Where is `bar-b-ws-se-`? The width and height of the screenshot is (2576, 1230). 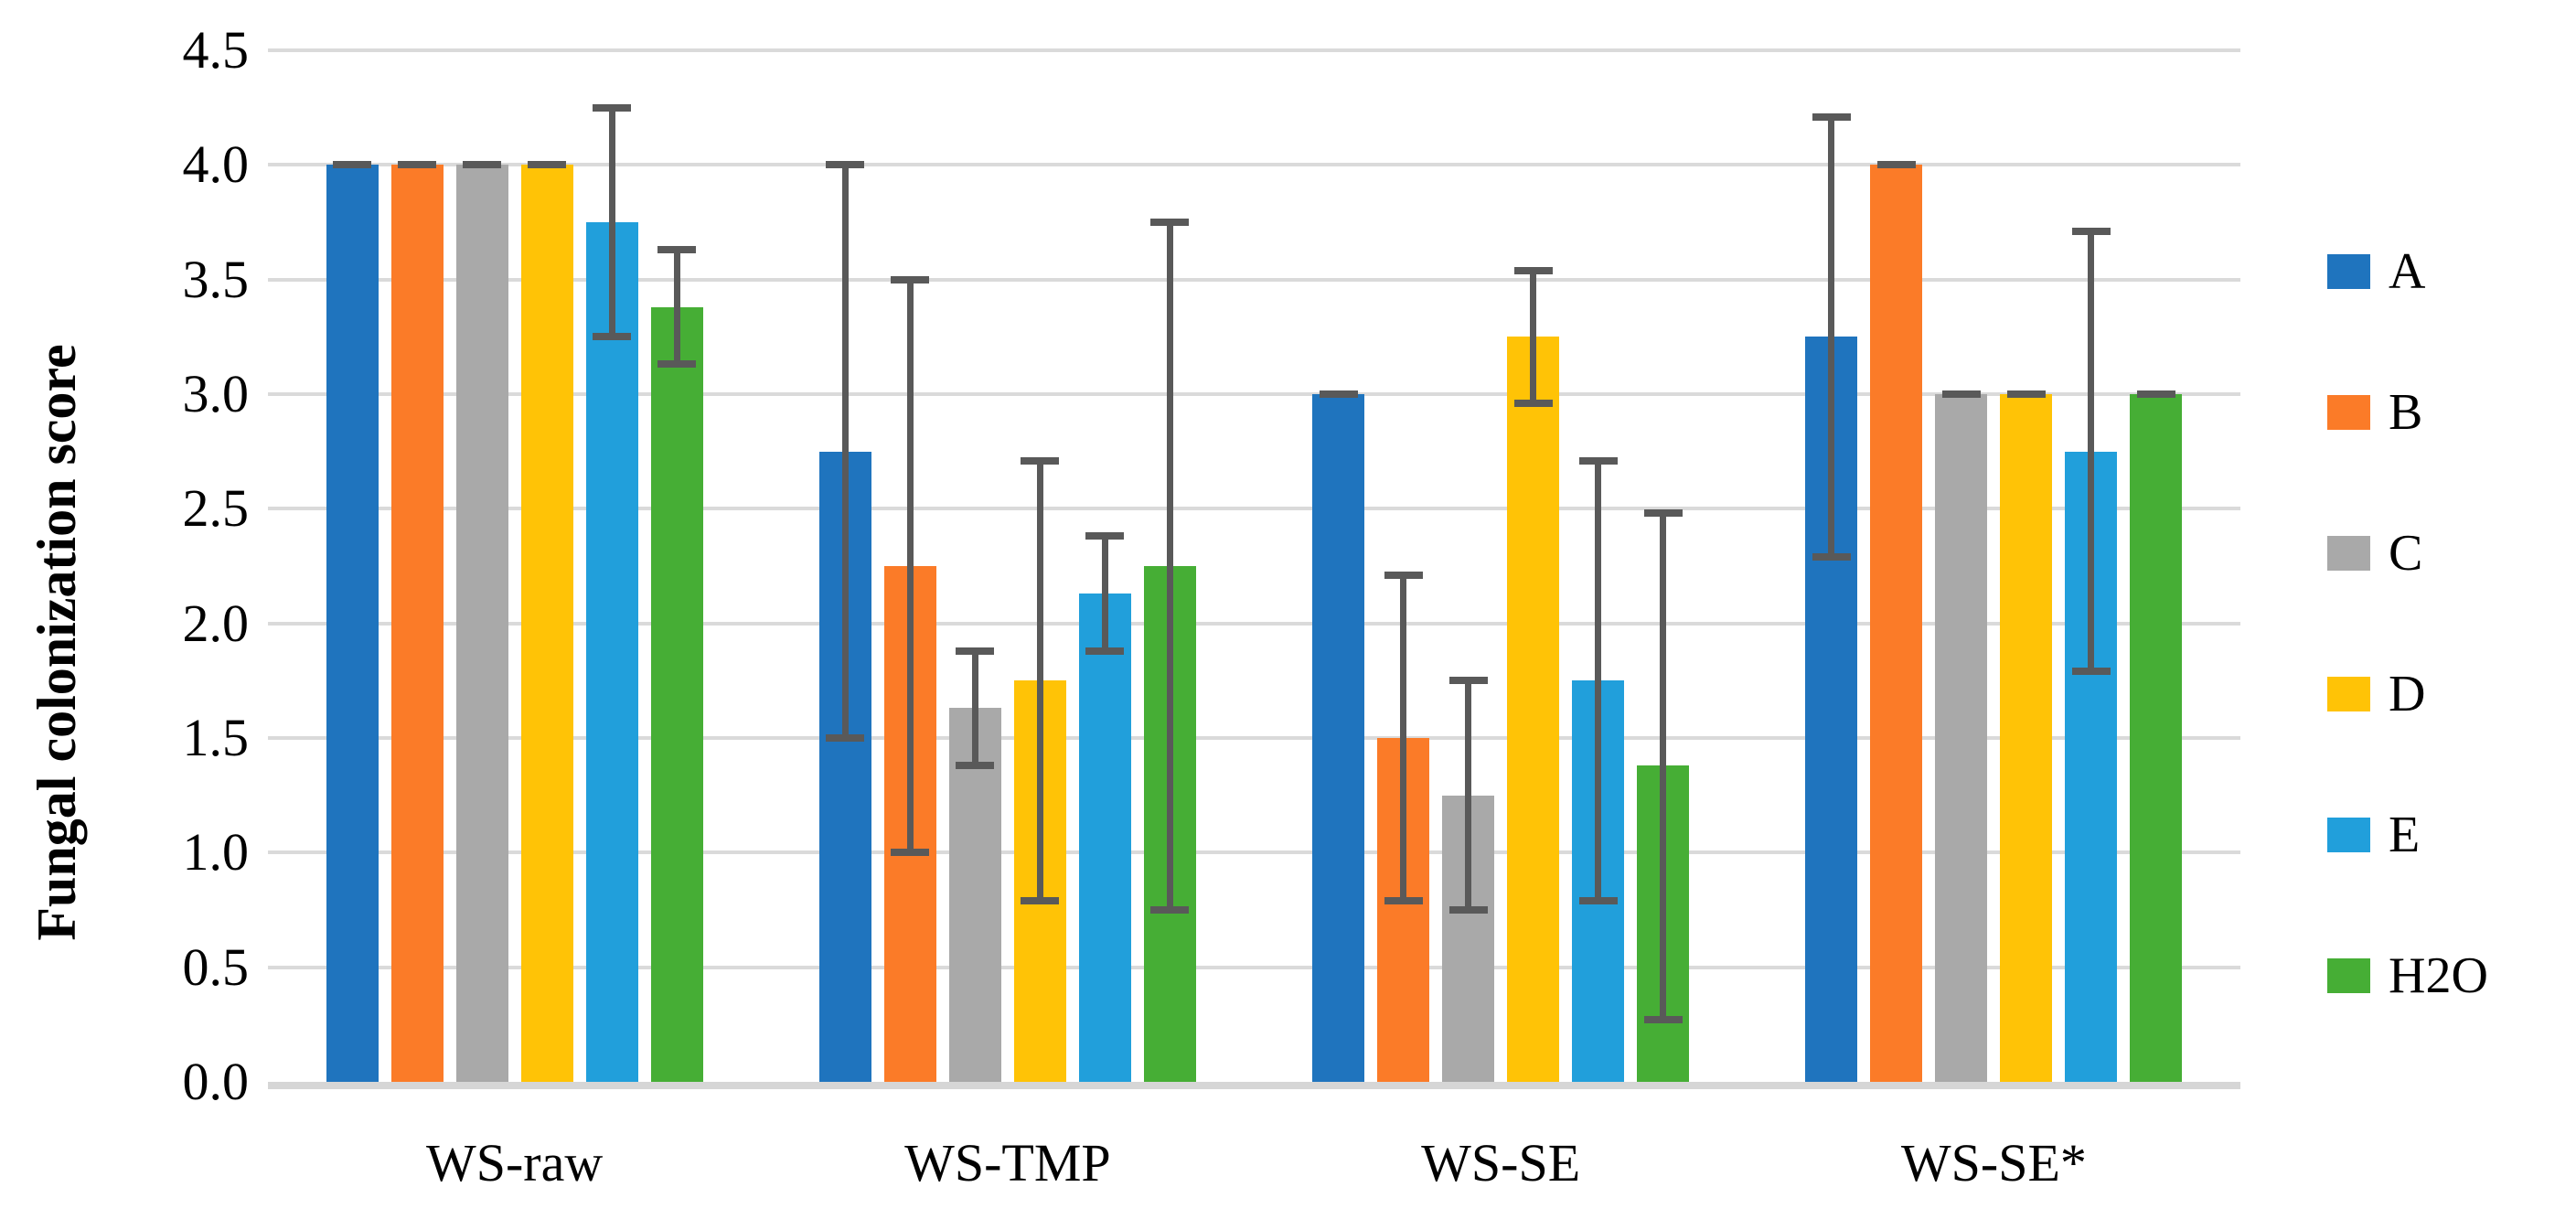 bar-b-ws-se- is located at coordinates (1896, 623).